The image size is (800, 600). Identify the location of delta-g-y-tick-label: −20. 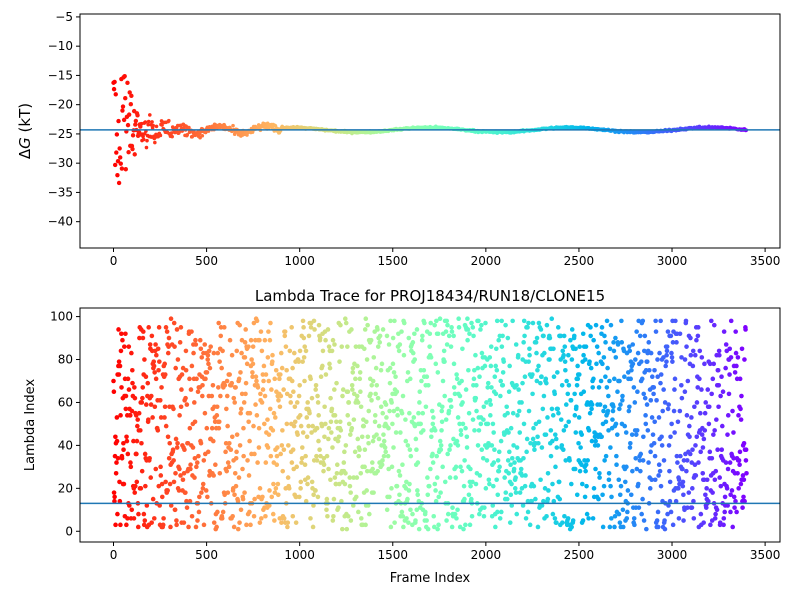
(60, 105).